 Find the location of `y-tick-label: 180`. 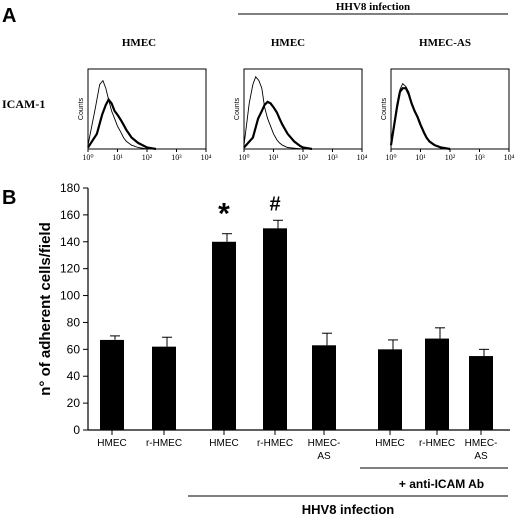

y-tick-label: 180 is located at coordinates (70, 188).